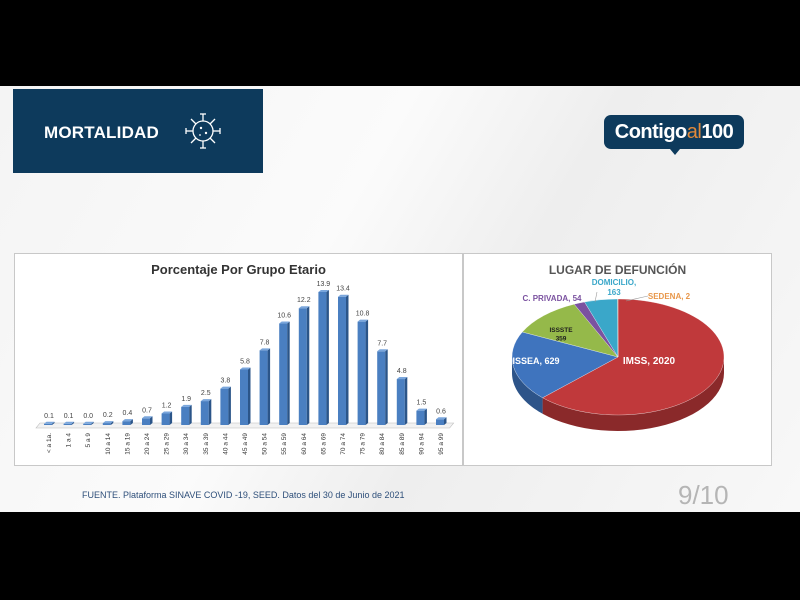  Describe the element at coordinates (441, 411) in the screenshot. I see `bar-value-label: 0.6` at that location.